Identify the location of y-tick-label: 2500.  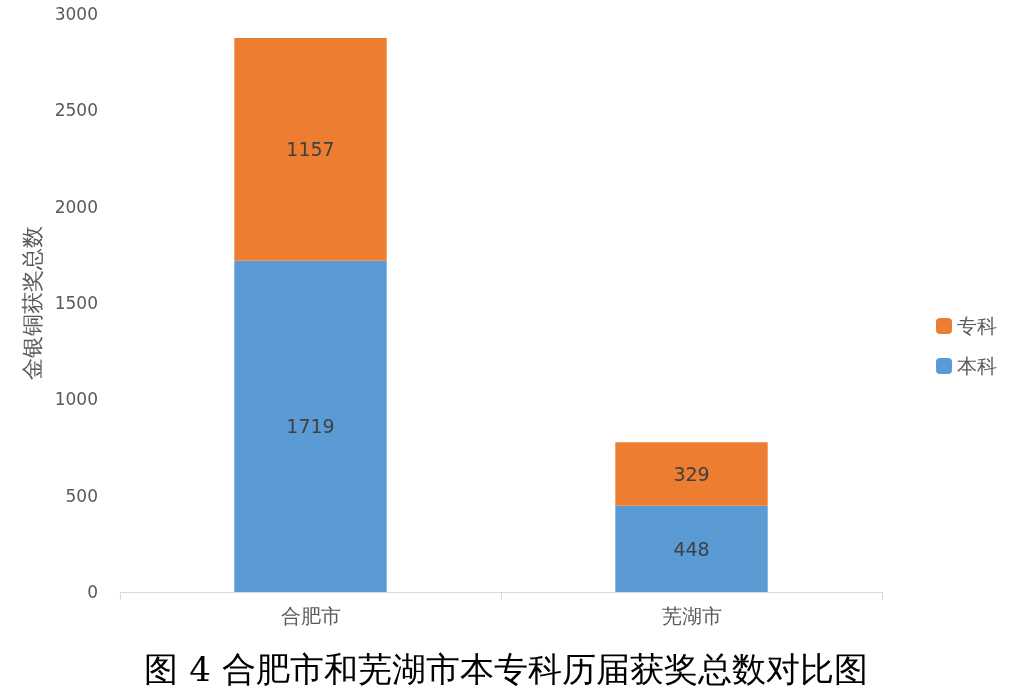
(76, 110).